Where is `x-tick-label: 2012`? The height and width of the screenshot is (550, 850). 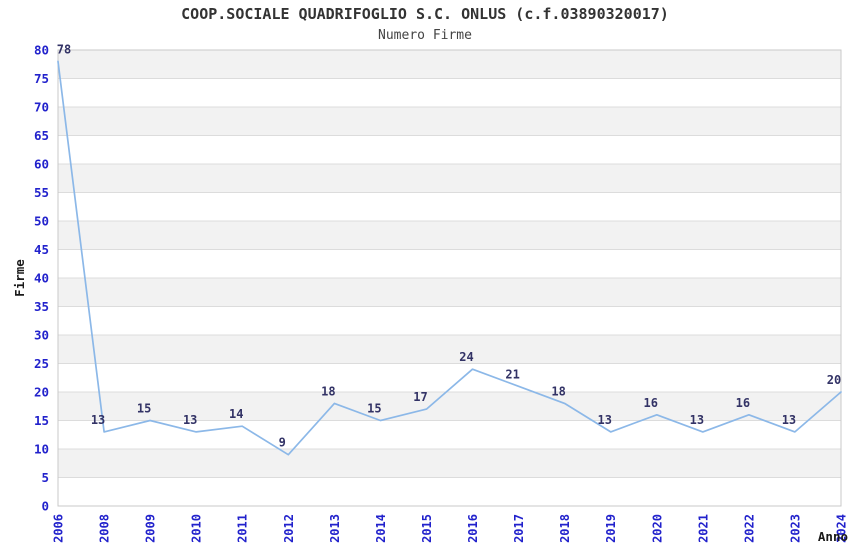
x-tick-label: 2012 is located at coordinates (289, 528).